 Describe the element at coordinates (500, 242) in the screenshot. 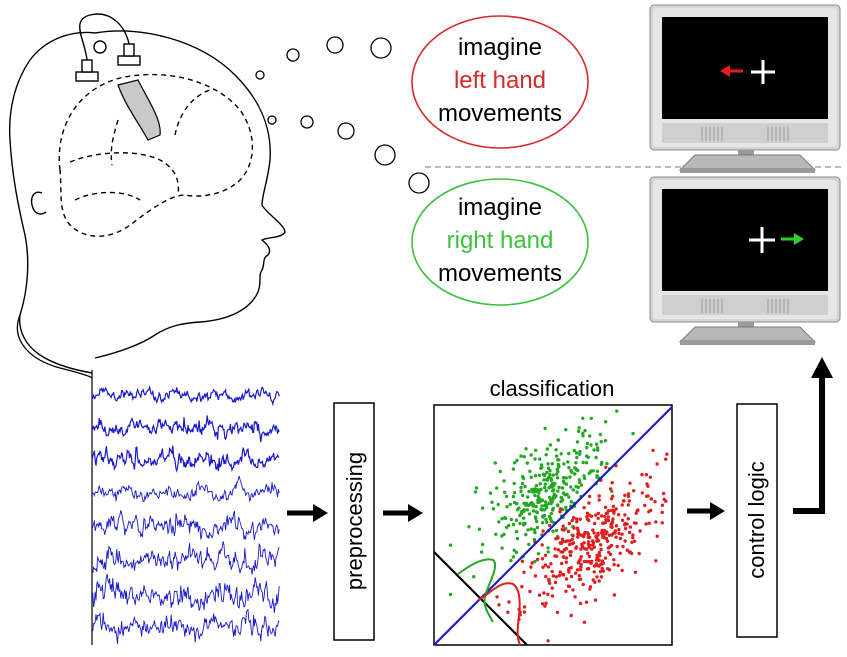

I see `thought-ellipse-right` at that location.